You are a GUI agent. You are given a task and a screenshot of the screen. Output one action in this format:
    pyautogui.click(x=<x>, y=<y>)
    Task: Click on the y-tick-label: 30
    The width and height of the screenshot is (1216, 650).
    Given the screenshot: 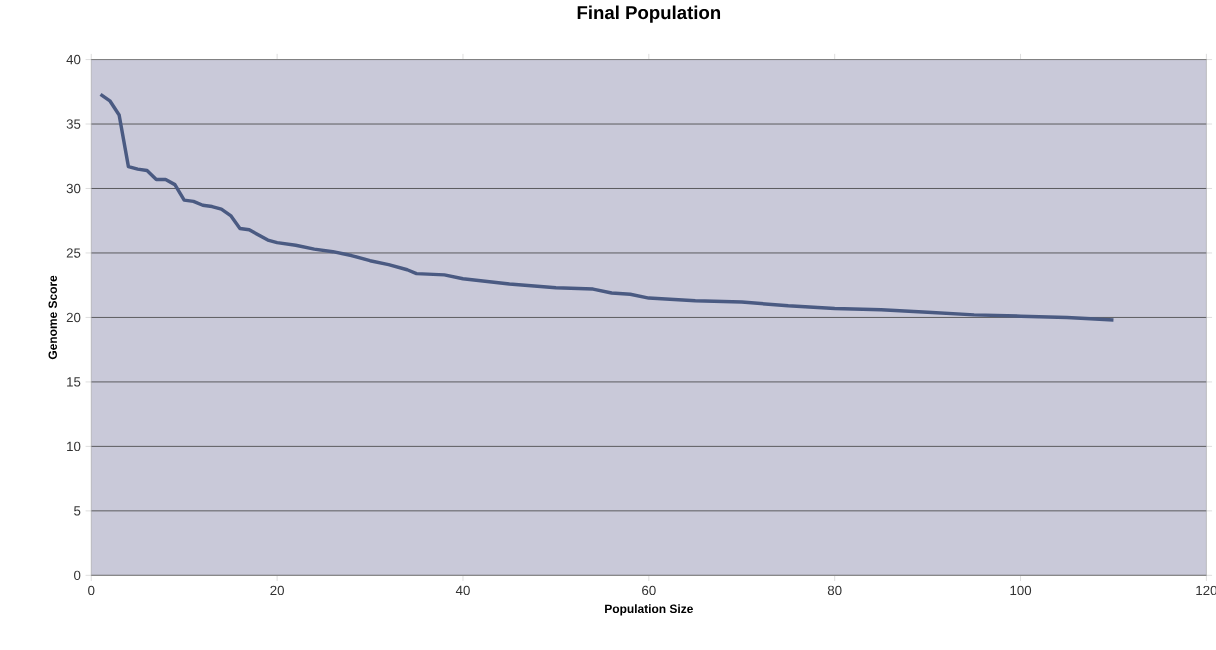 What is the action you would take?
    pyautogui.click(x=73, y=188)
    